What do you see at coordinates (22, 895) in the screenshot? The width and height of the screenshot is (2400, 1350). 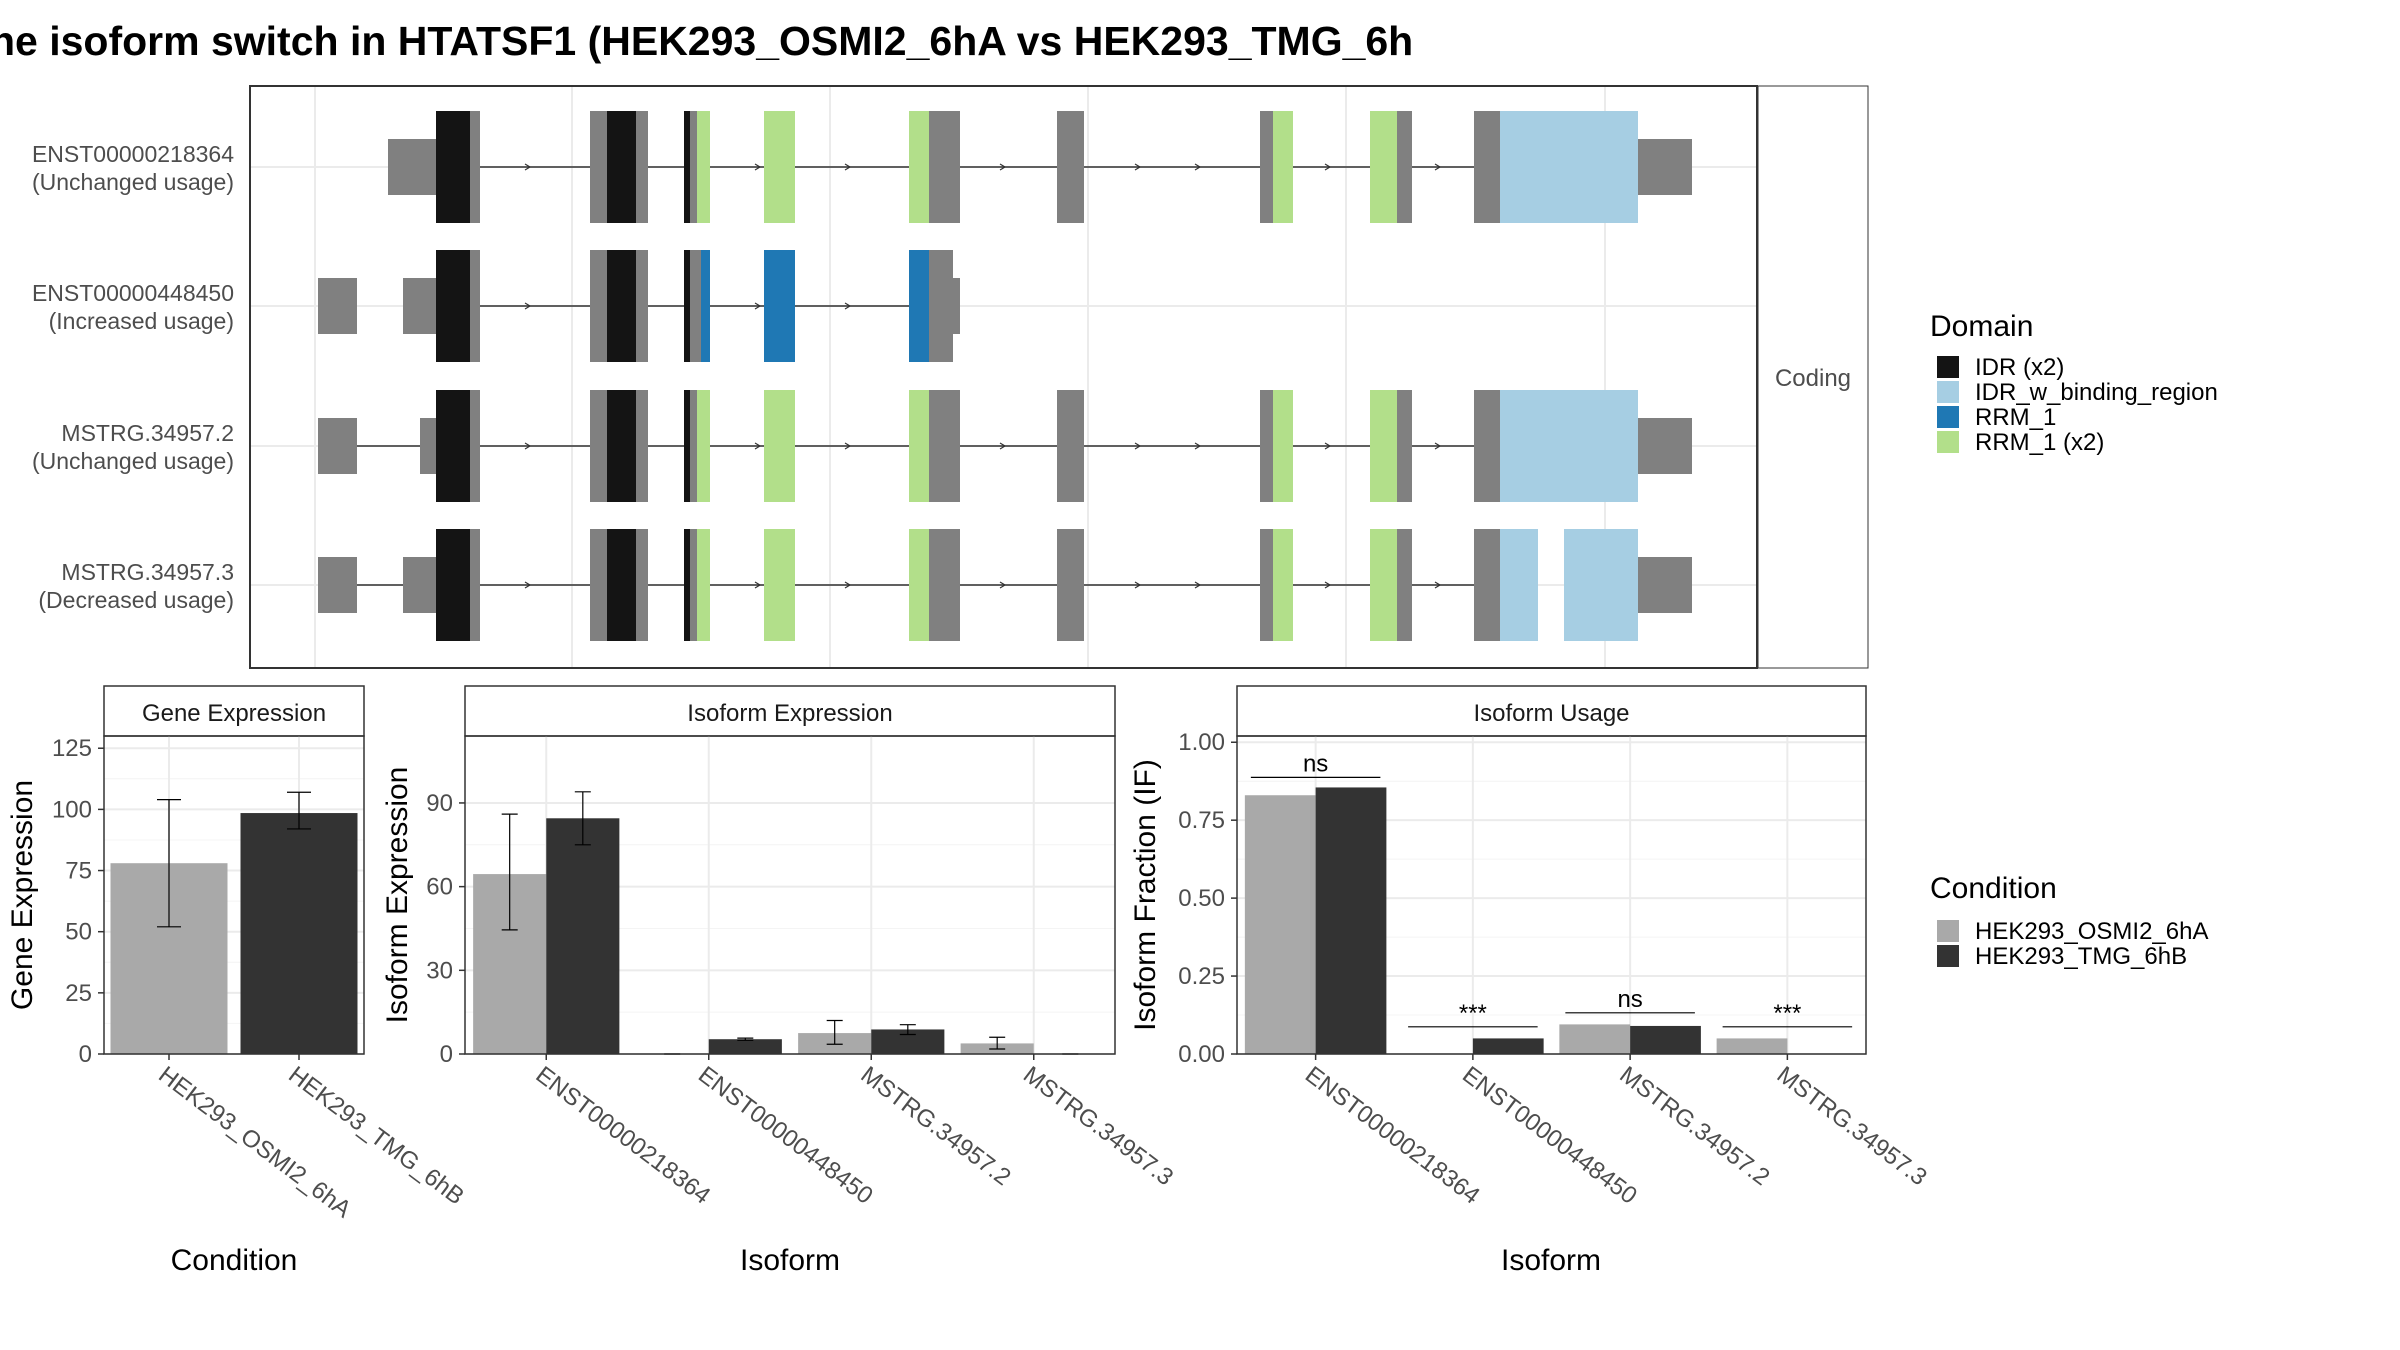 I see `y-axis-title: Gene Expression` at bounding box center [22, 895].